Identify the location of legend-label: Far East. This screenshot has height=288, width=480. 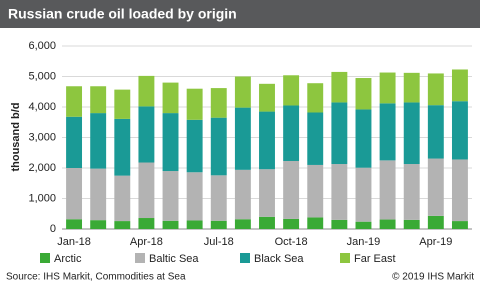
(375, 259).